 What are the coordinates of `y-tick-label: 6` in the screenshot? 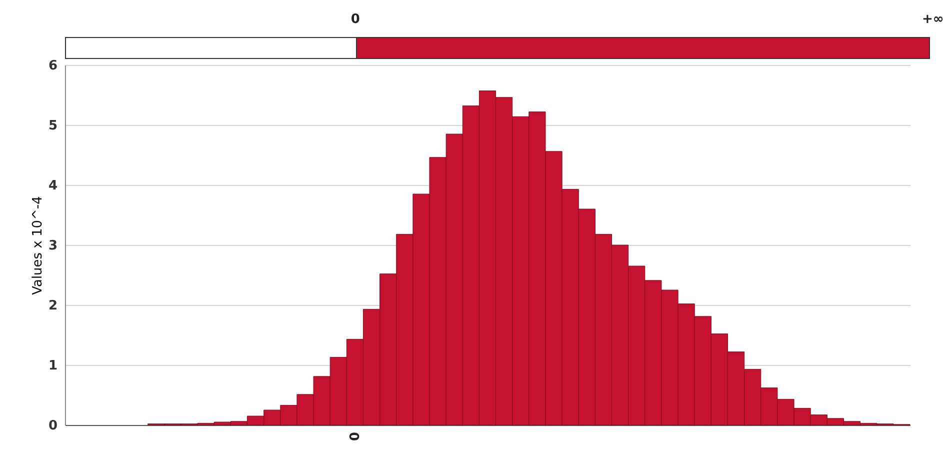 It's located at (53, 66).